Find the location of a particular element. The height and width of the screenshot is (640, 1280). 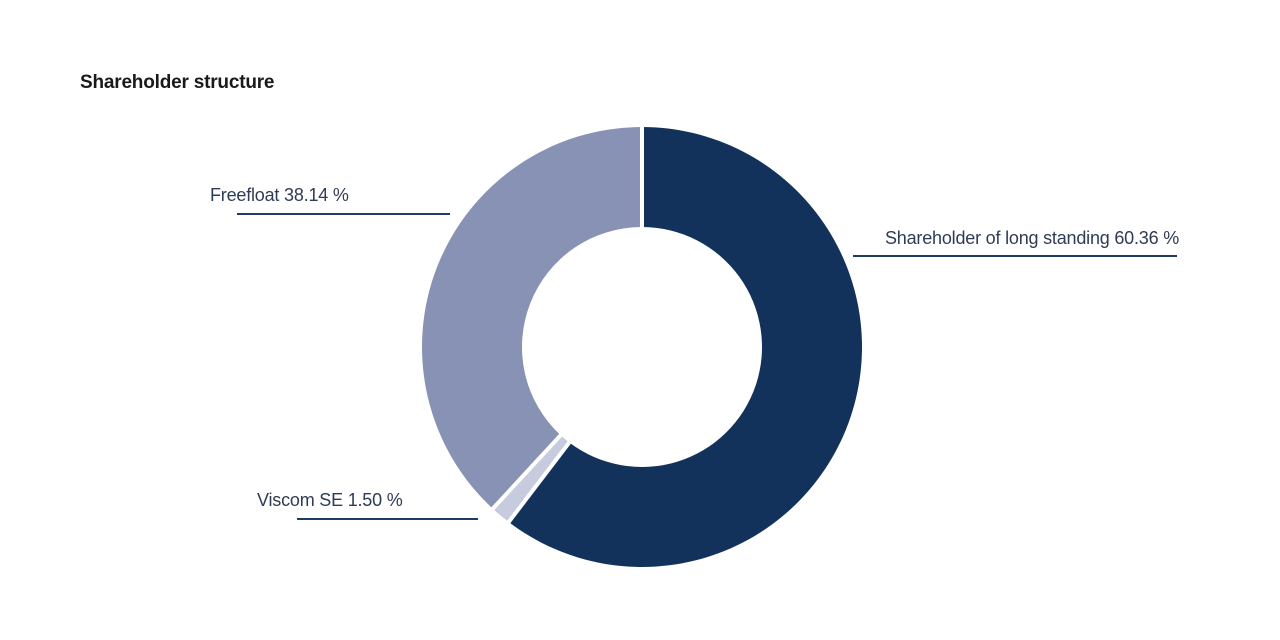

label-shareholder-of-long-standing: Shareholder of long standing 60.36 % is located at coordinates (1032, 238).